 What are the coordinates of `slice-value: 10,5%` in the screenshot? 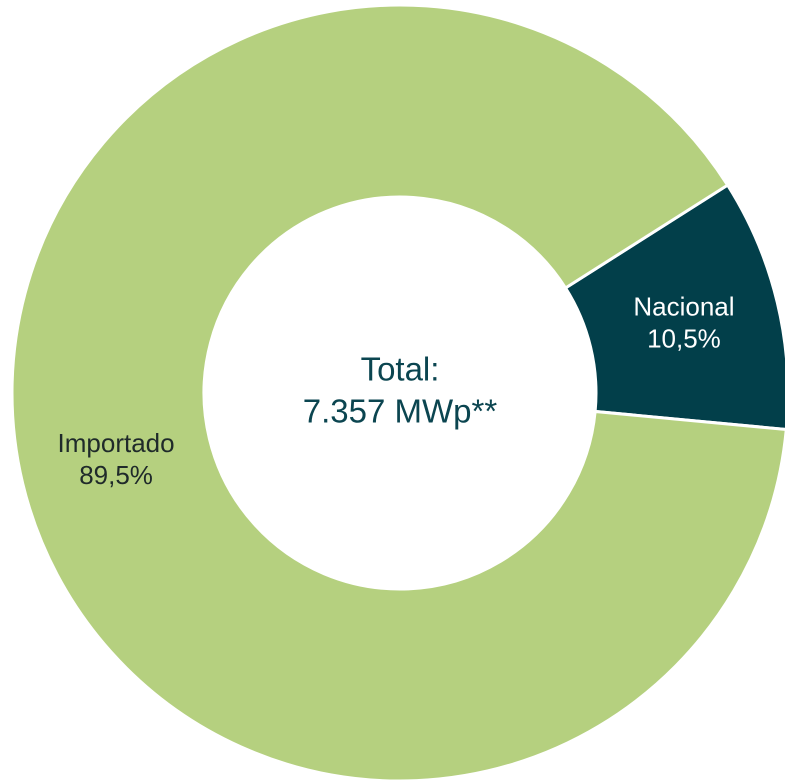 It's located at (684, 339).